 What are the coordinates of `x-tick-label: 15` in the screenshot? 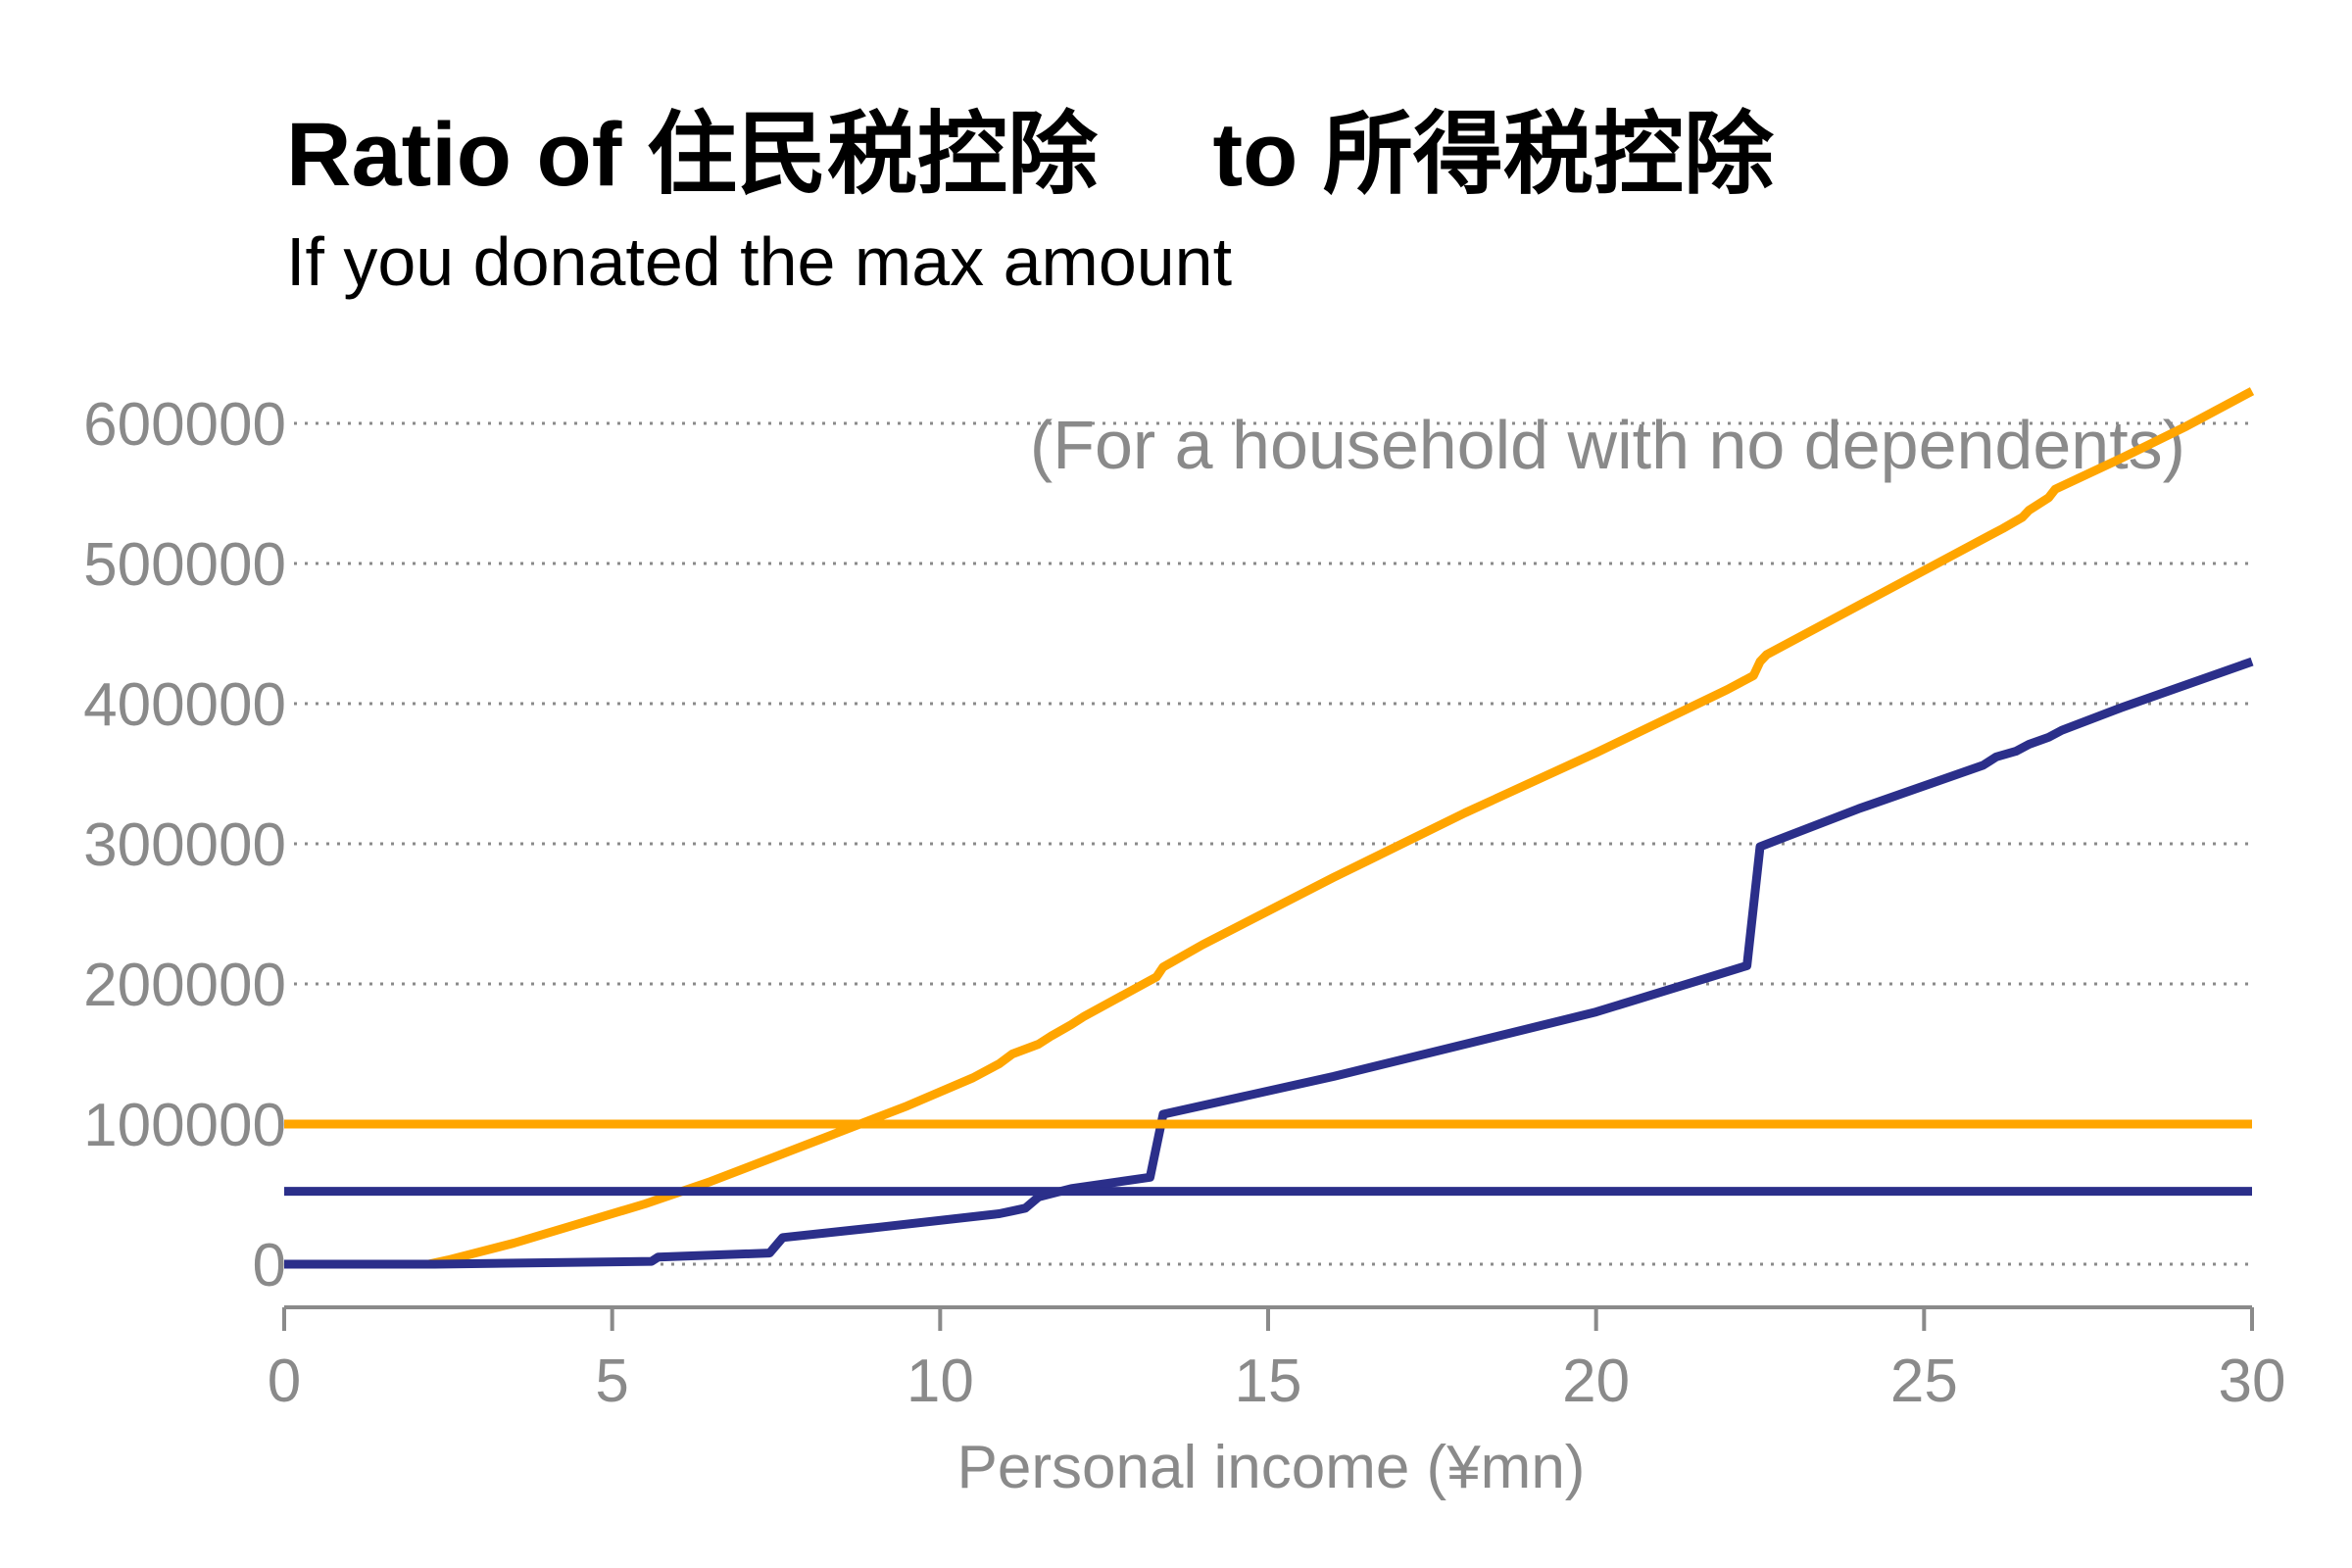 It's located at (1268, 1381).